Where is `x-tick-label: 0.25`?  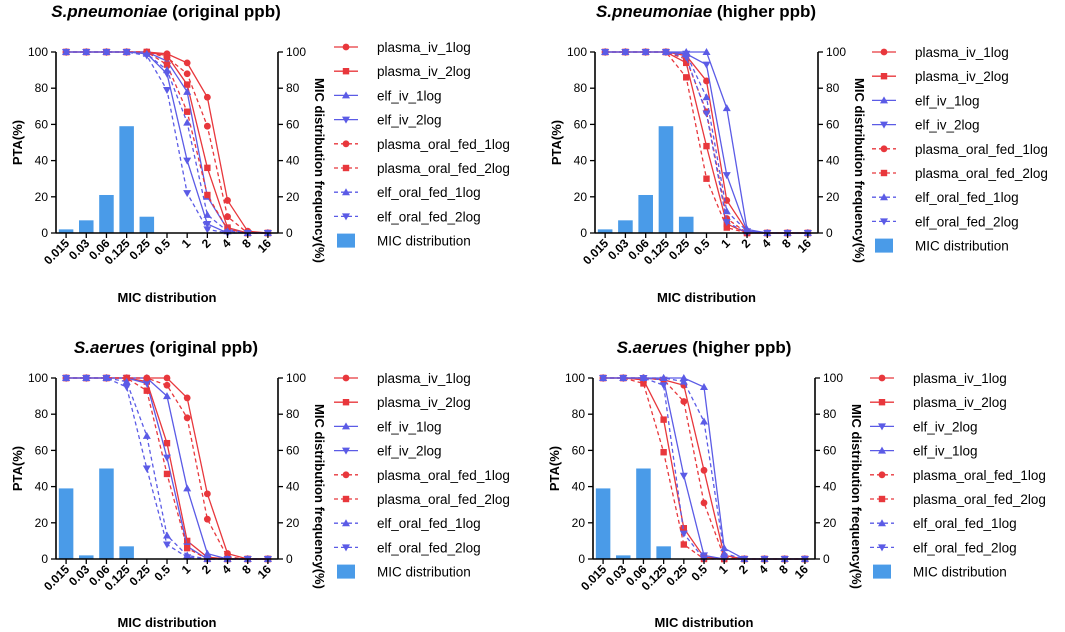 x-tick-label: 0.25 is located at coordinates (140, 575).